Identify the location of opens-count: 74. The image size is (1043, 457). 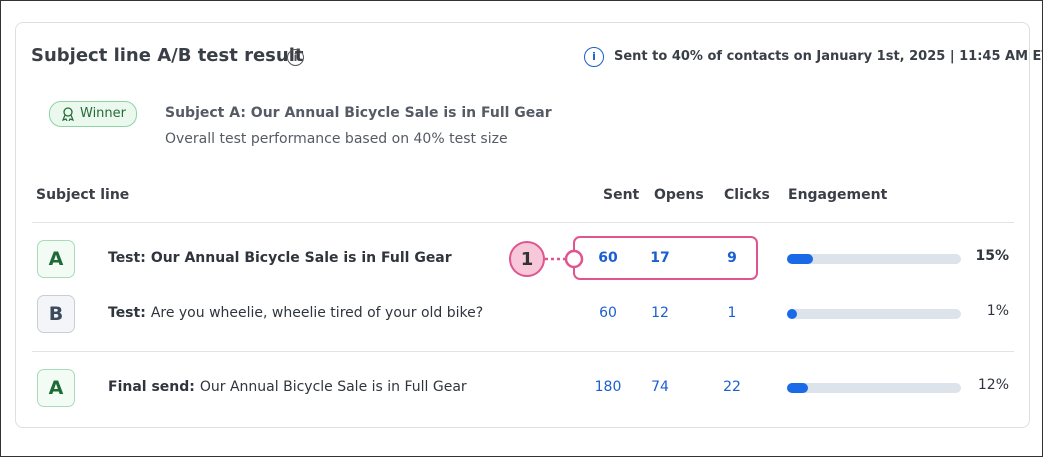
(660, 387).